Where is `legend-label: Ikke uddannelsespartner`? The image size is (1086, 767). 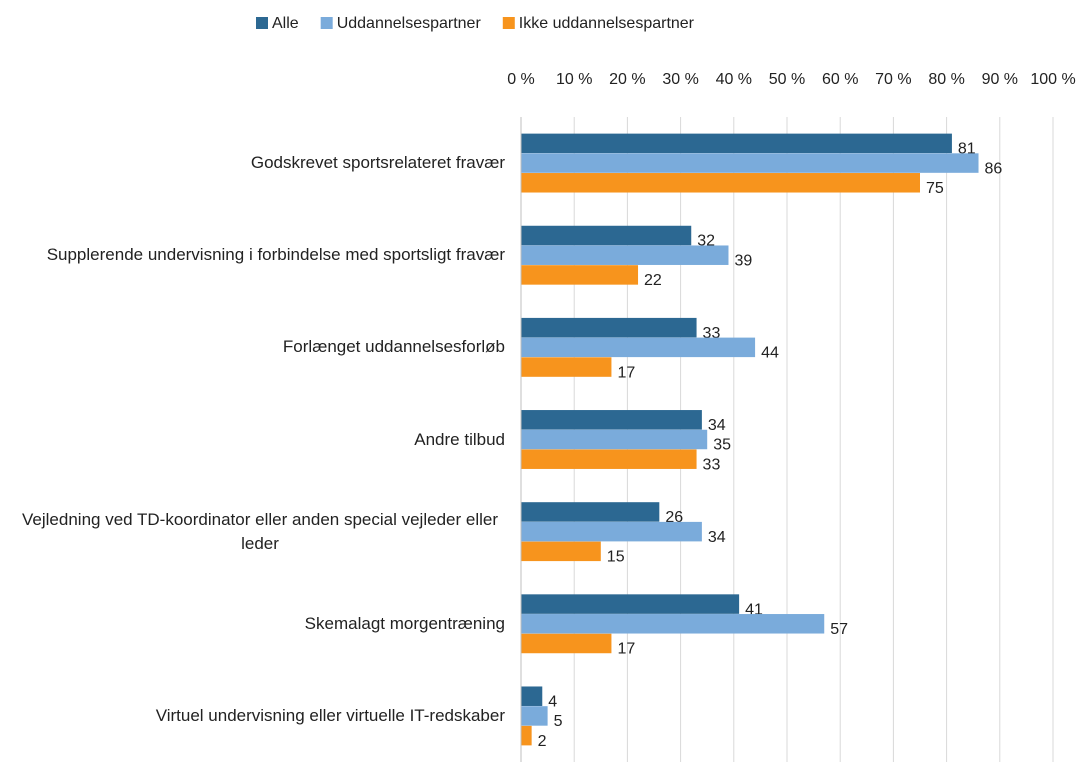 legend-label: Ikke uddannelsespartner is located at coordinates (607, 23).